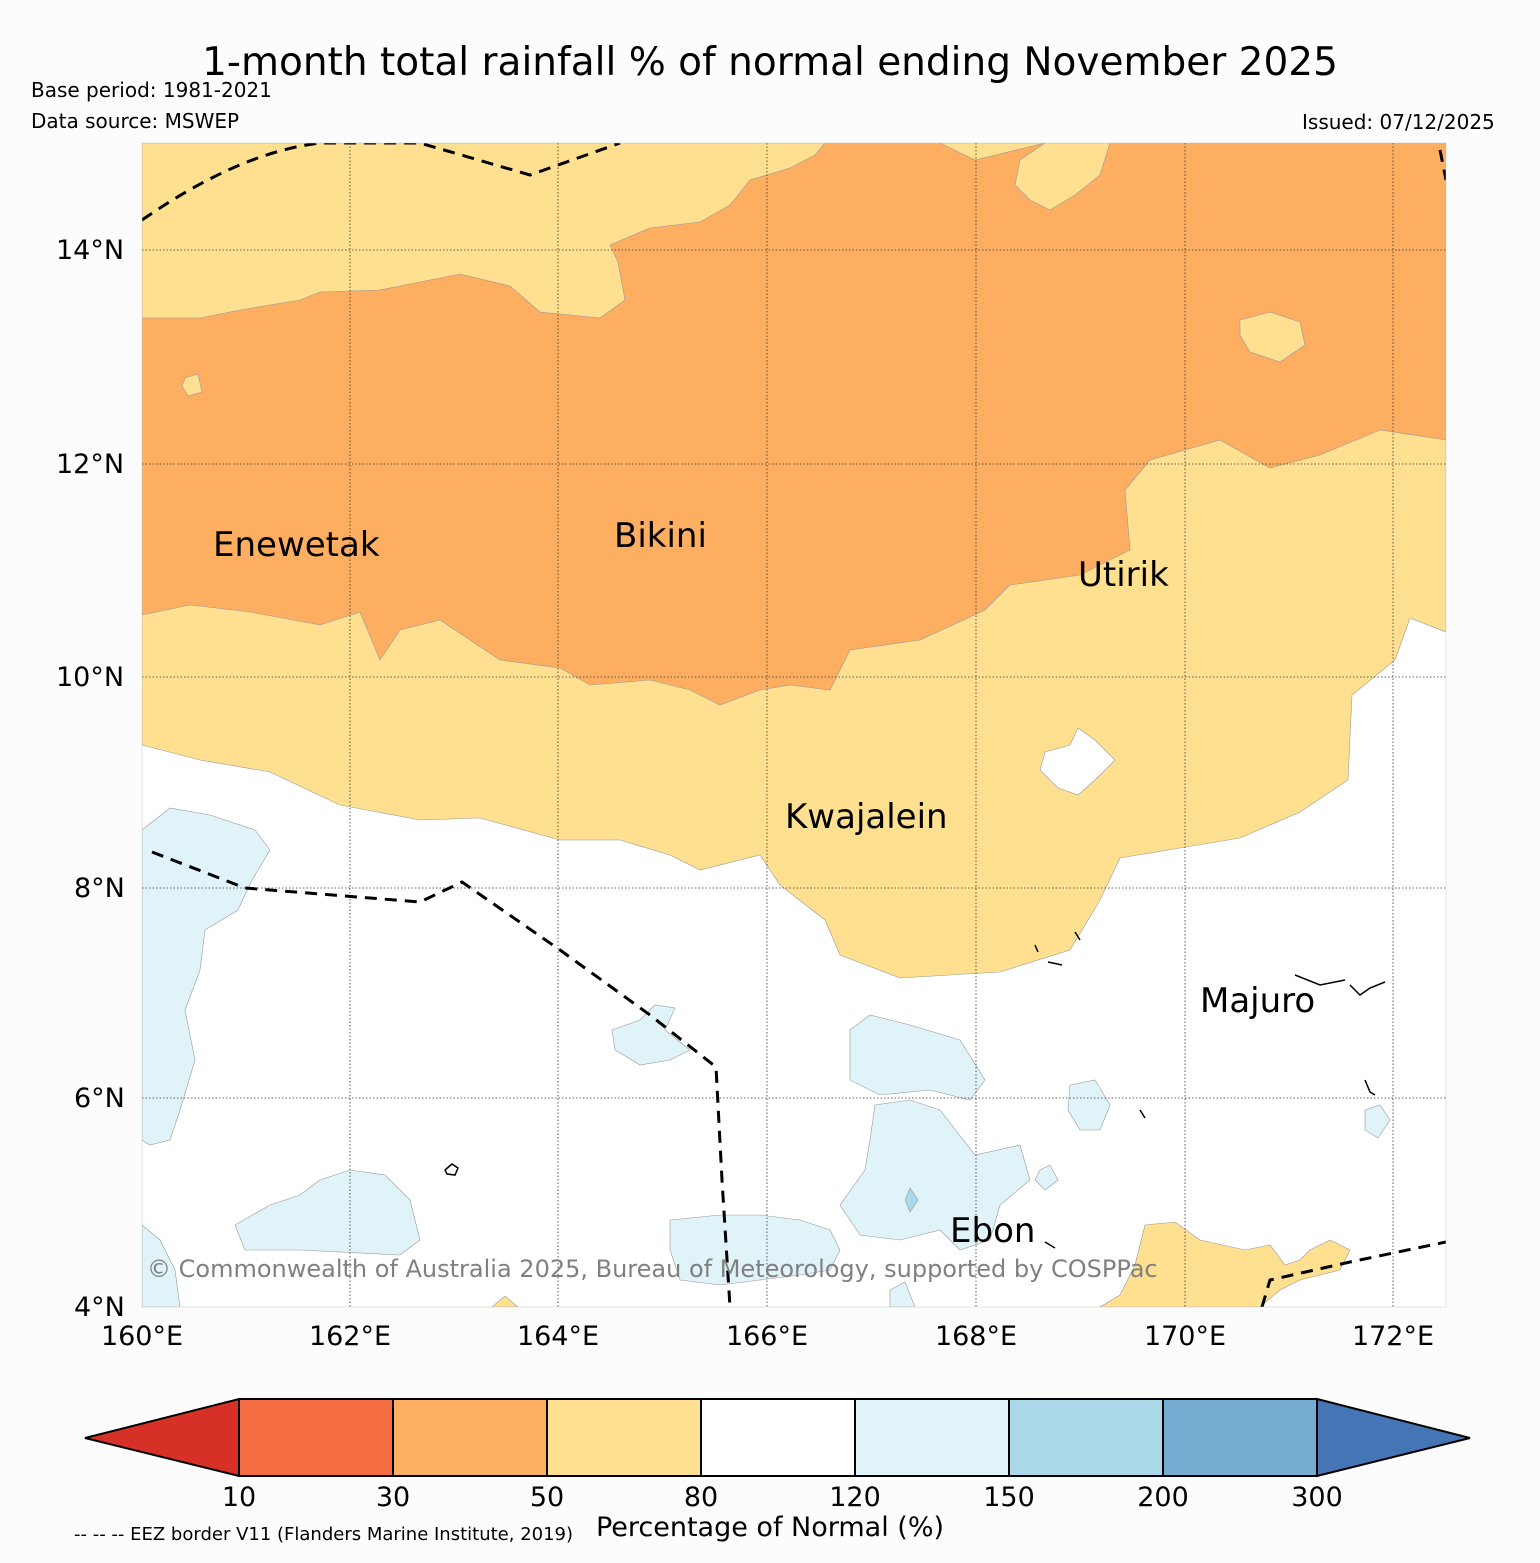  What do you see at coordinates (99, 888) in the screenshot?
I see `lat-label: 8°N` at bounding box center [99, 888].